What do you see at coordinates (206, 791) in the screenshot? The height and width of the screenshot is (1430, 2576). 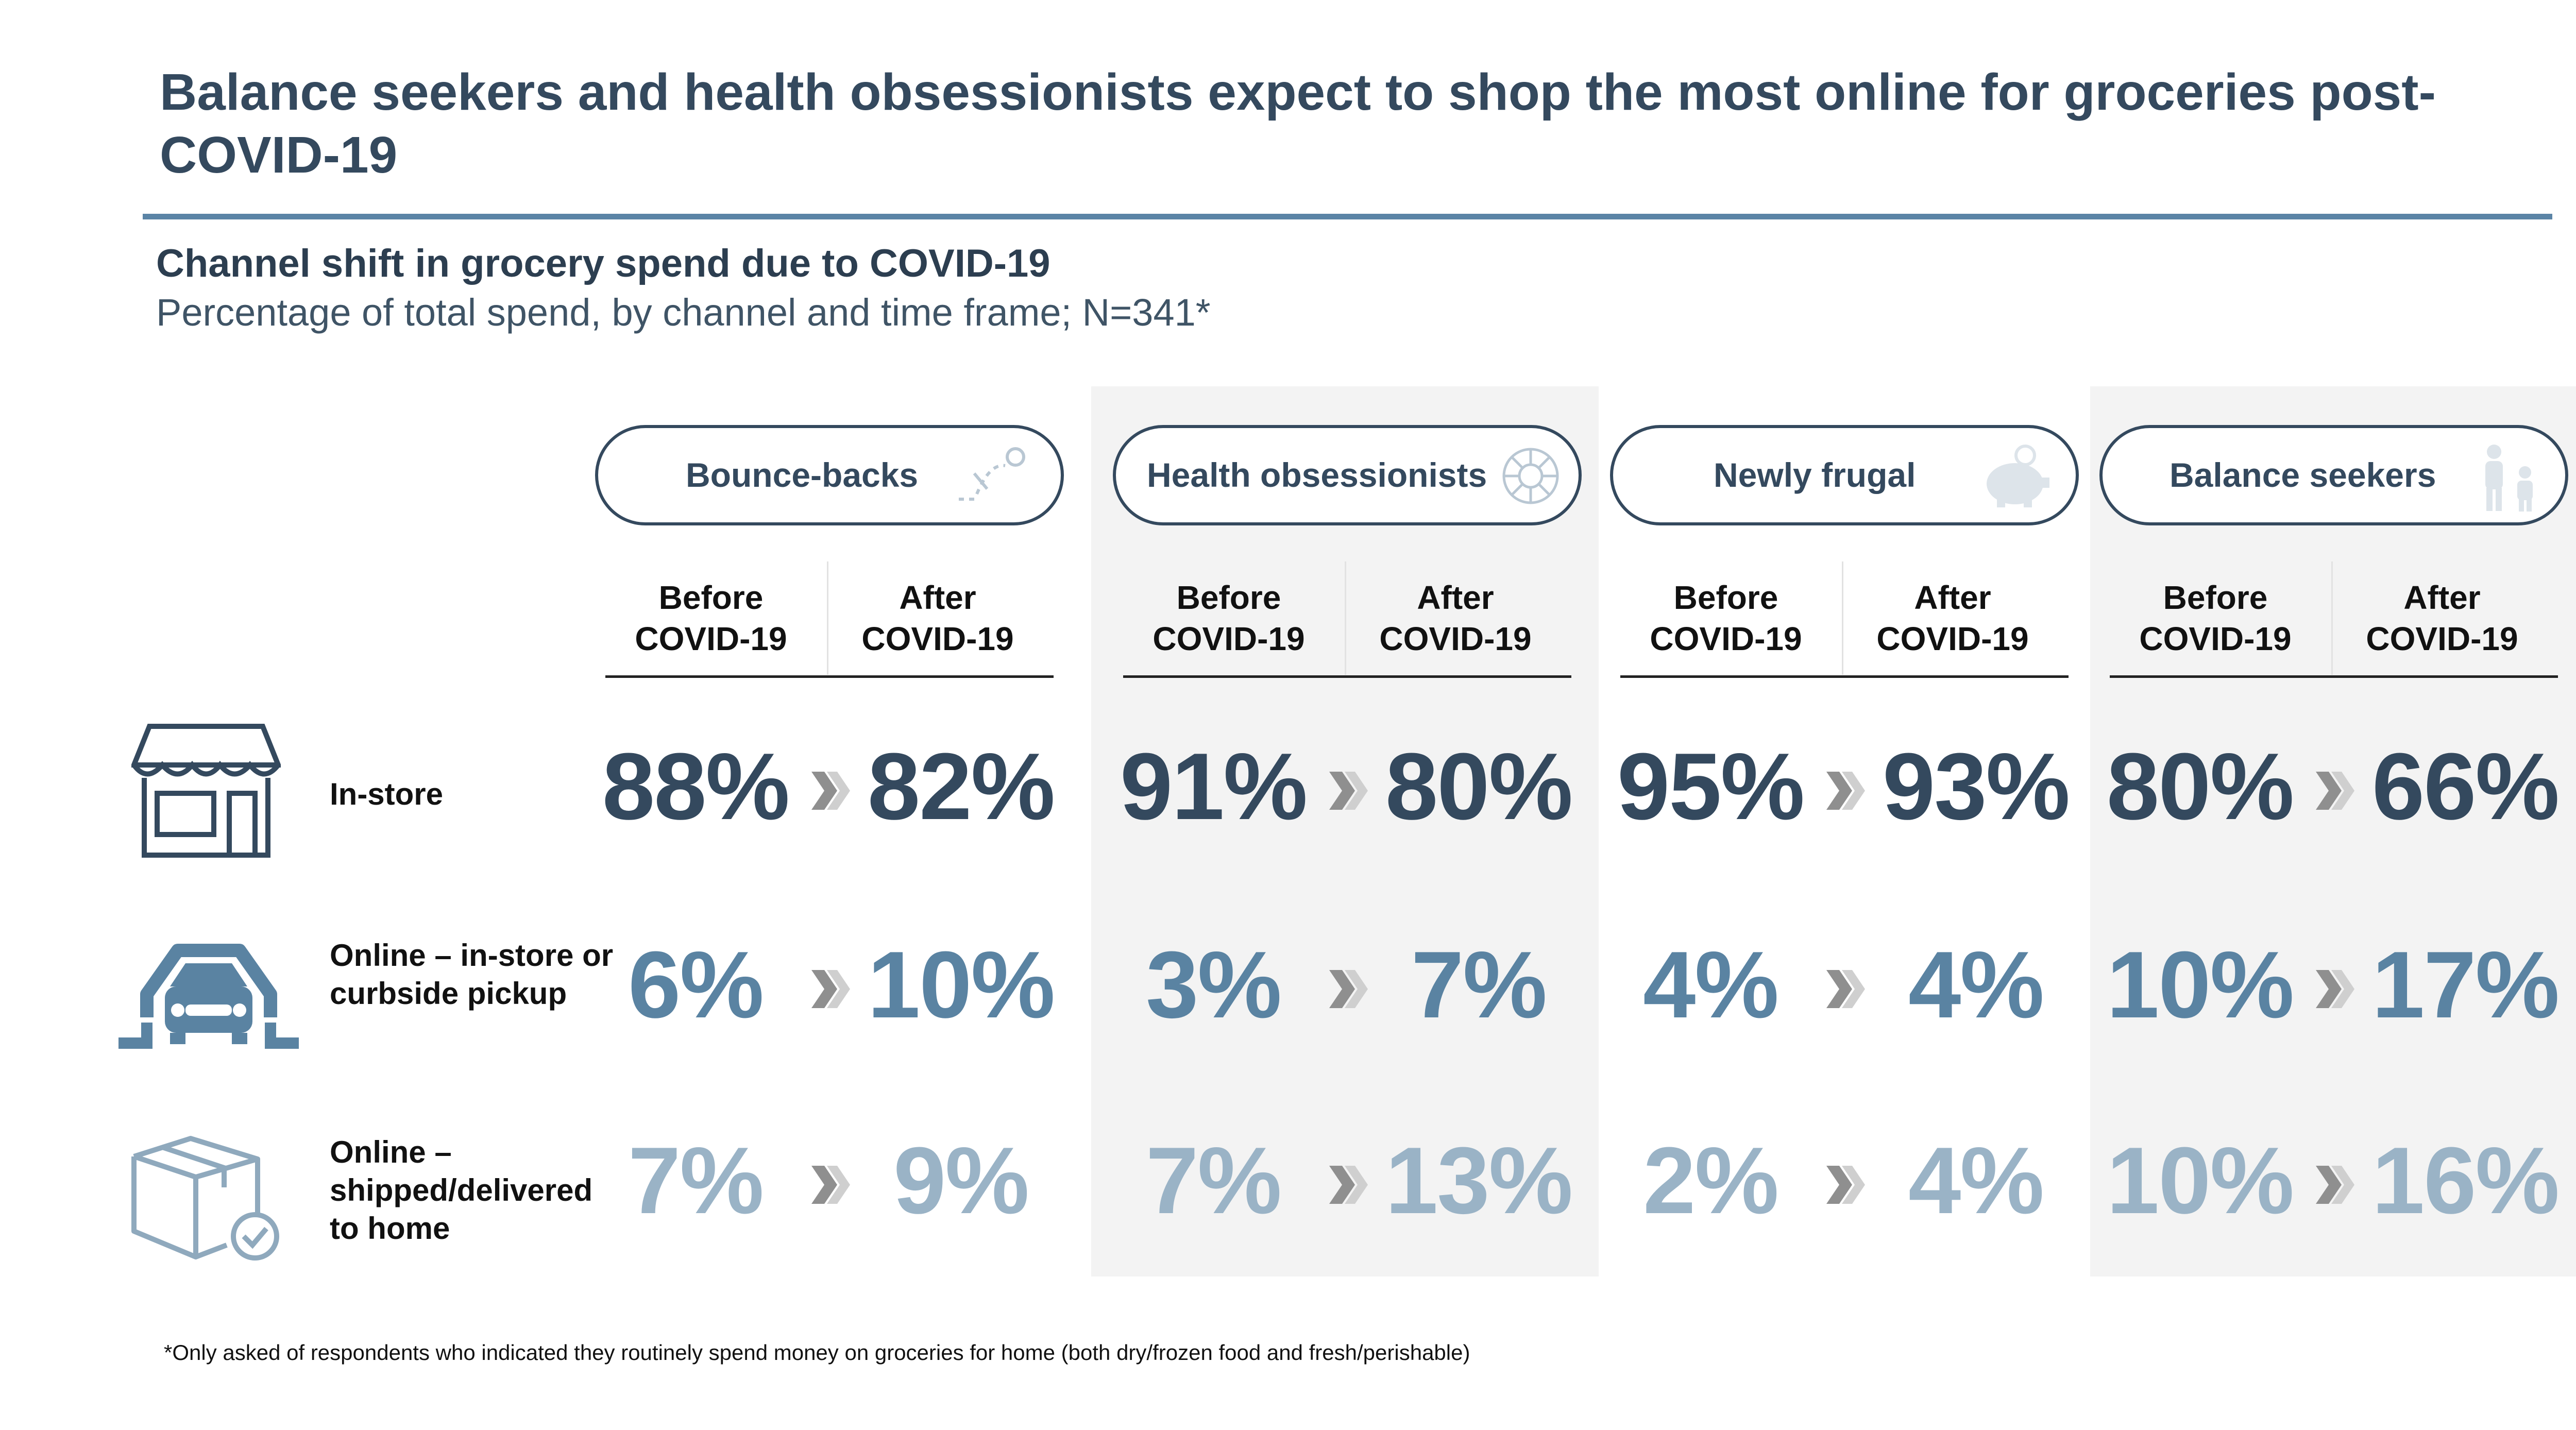 I see `storefront-icon` at bounding box center [206, 791].